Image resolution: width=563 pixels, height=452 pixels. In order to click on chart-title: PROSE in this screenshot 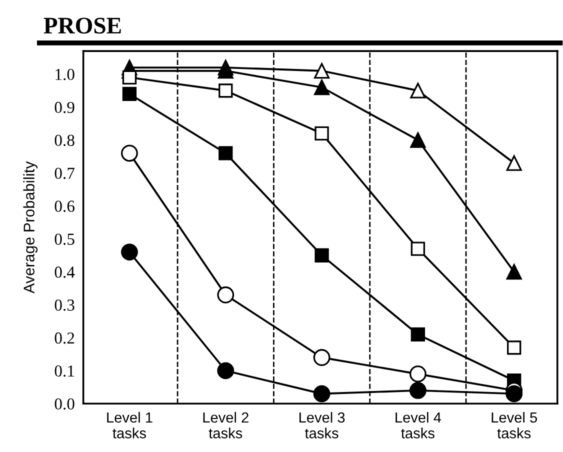, I will do `click(82, 26)`.